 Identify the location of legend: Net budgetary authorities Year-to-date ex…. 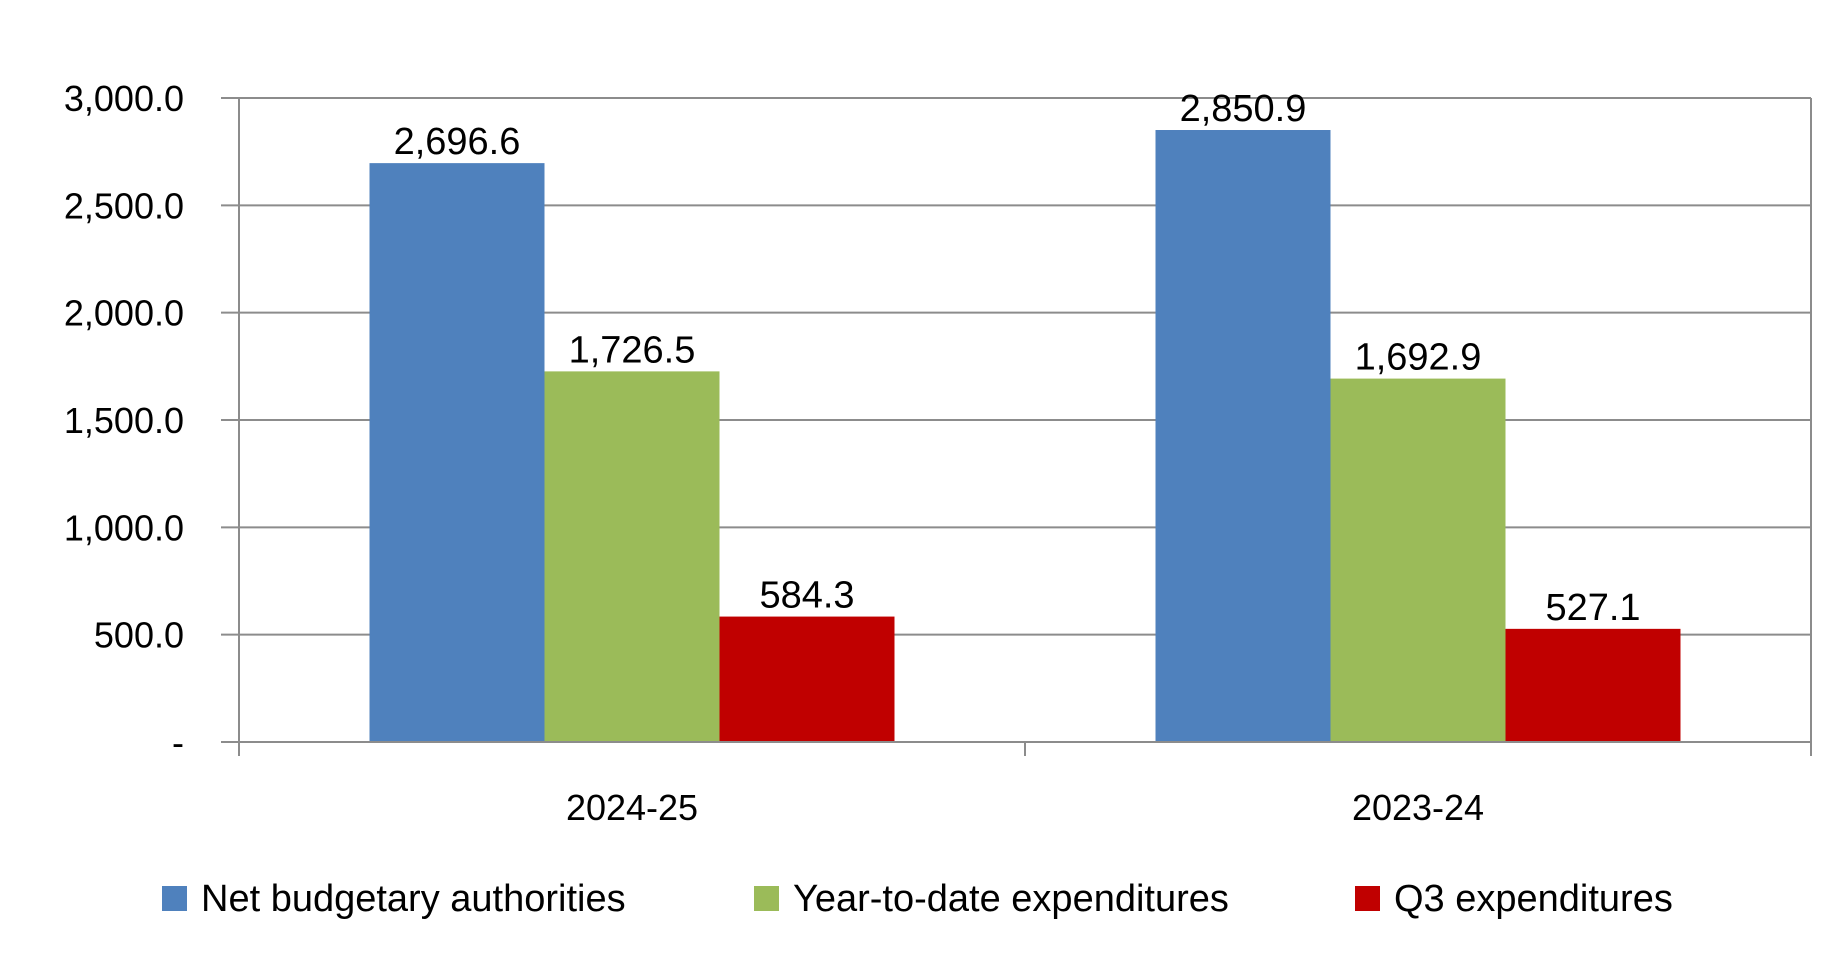
(917, 899).